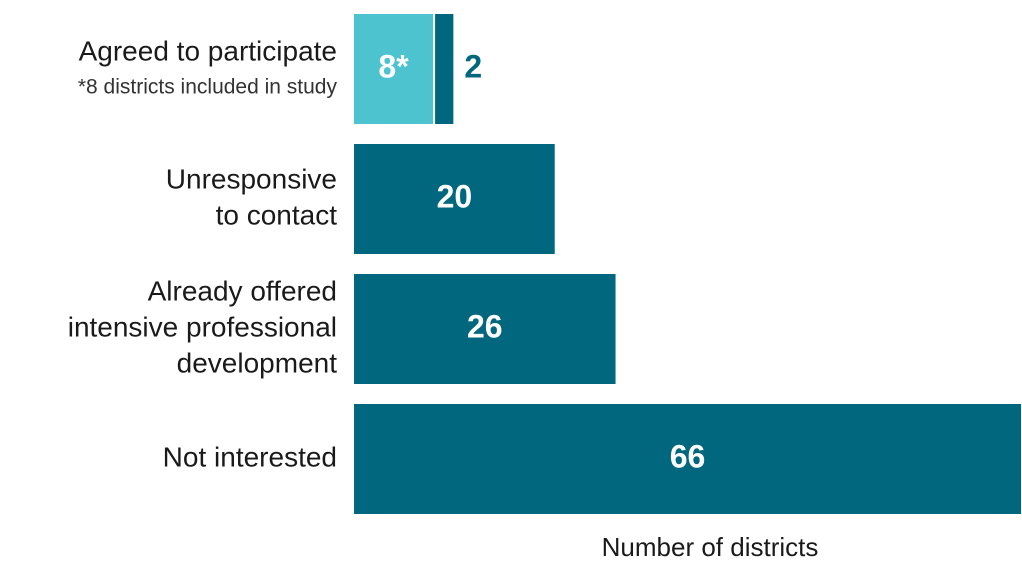 The image size is (1022, 563). I want to click on value-label: 66, so click(688, 456).